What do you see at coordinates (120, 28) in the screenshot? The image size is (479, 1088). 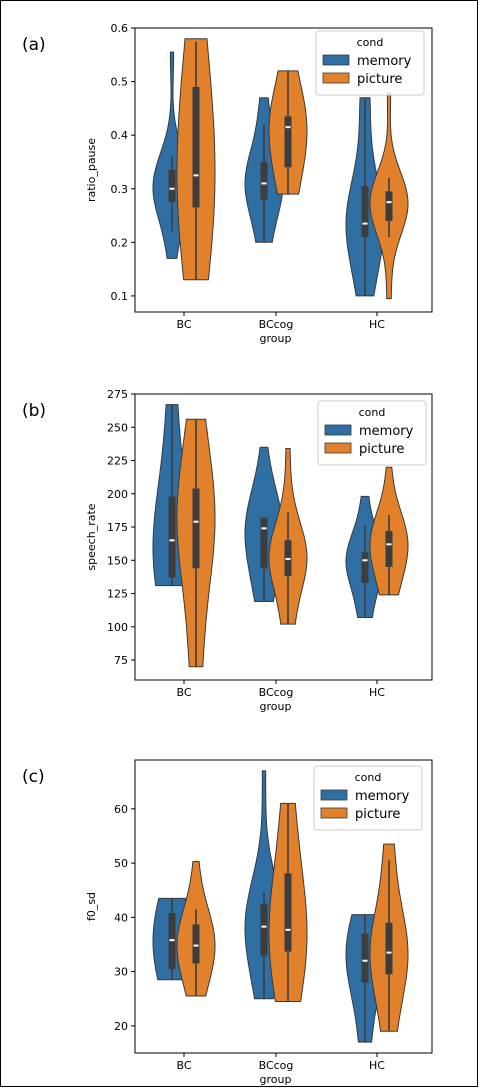 I see `y-tick-label: 0.6` at bounding box center [120, 28].